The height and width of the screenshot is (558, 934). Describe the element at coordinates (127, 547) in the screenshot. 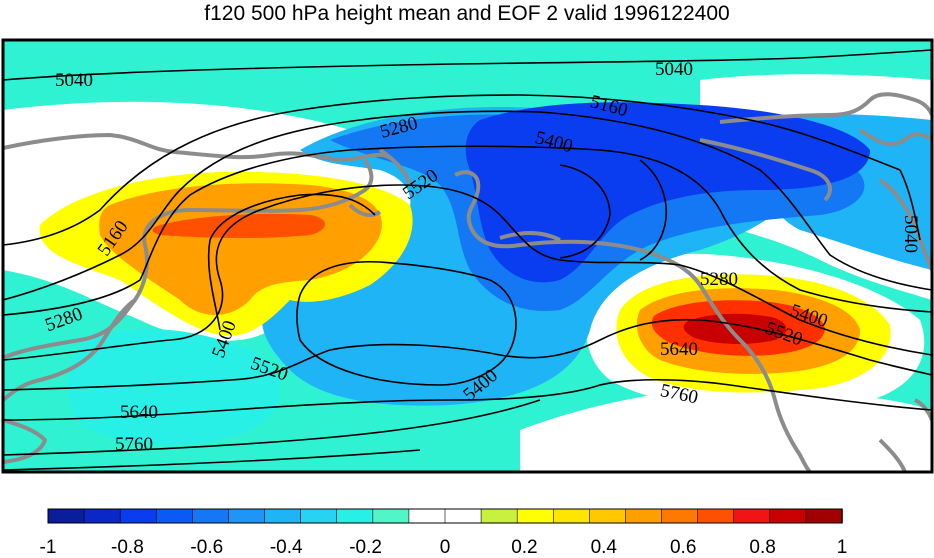

I see `colorbar-tick-label: -0.8` at that location.